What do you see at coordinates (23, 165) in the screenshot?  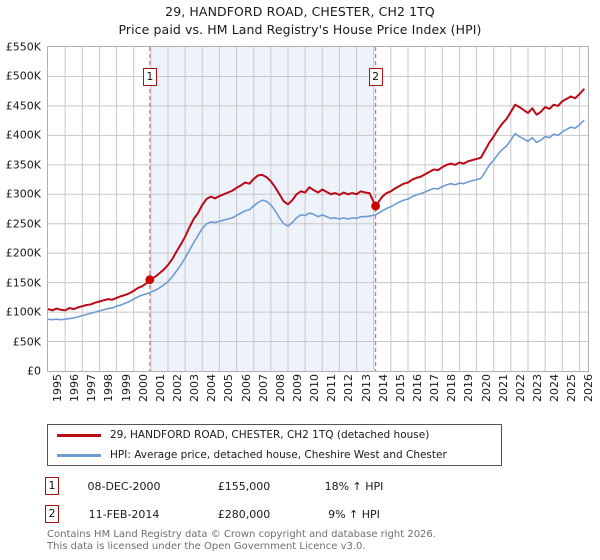 I see `y-axis-tick-label: £350K` at bounding box center [23, 165].